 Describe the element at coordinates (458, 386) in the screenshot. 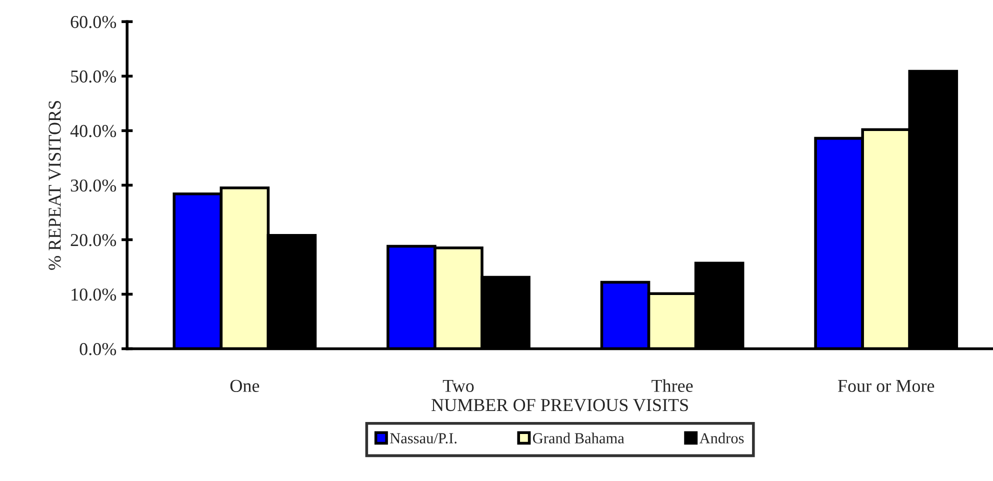

I see `x-tick-label: Two` at that location.